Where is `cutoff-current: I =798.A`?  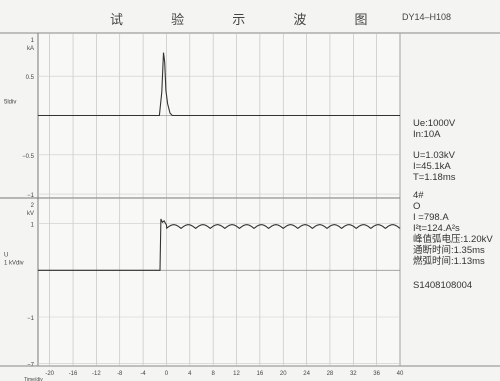
cutoff-current: I =798.A is located at coordinates (431, 217).